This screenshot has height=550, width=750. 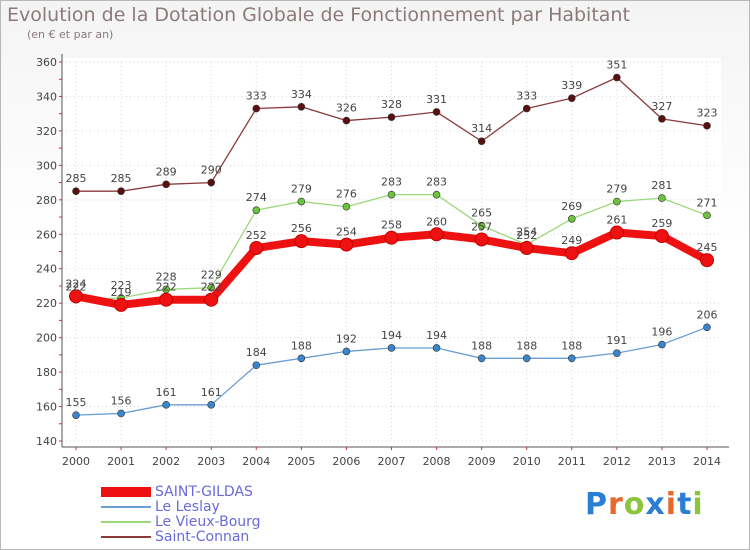 What do you see at coordinates (166, 461) in the screenshot?
I see `x-tick-label: 2002` at bounding box center [166, 461].